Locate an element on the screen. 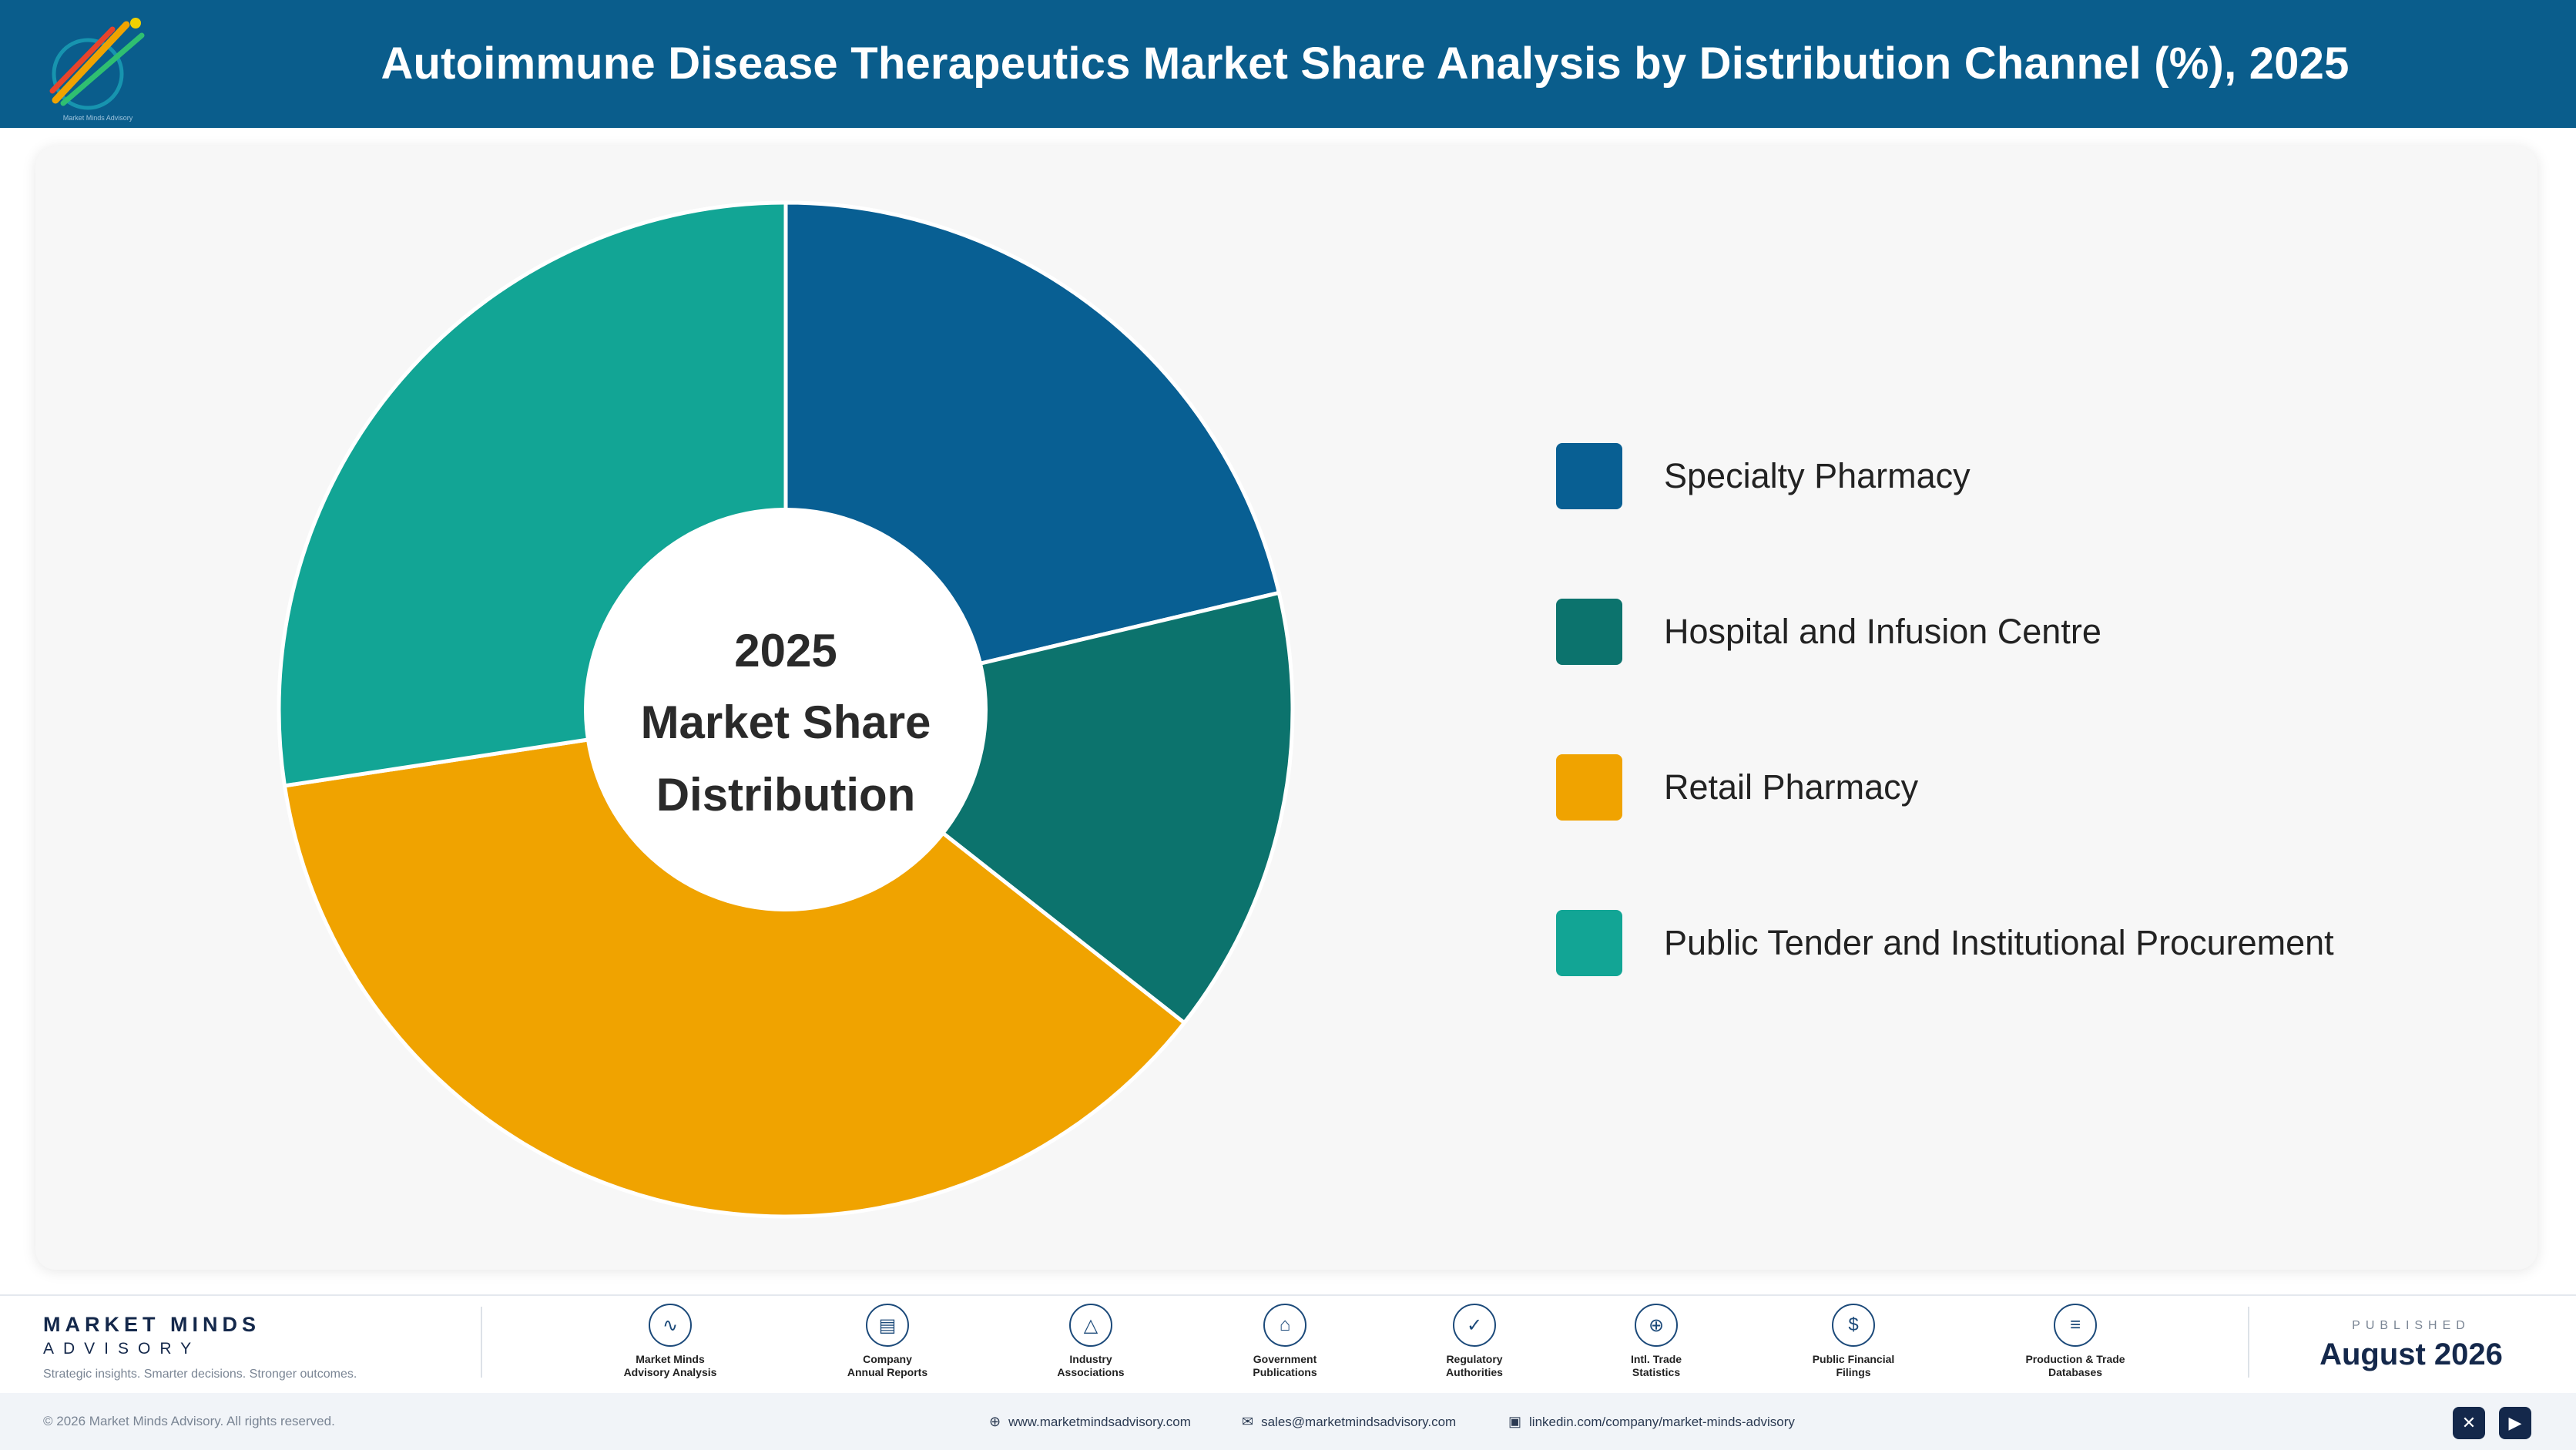 Image resolution: width=2576 pixels, height=1450 pixels. document-icon: ▤ is located at coordinates (887, 1325).